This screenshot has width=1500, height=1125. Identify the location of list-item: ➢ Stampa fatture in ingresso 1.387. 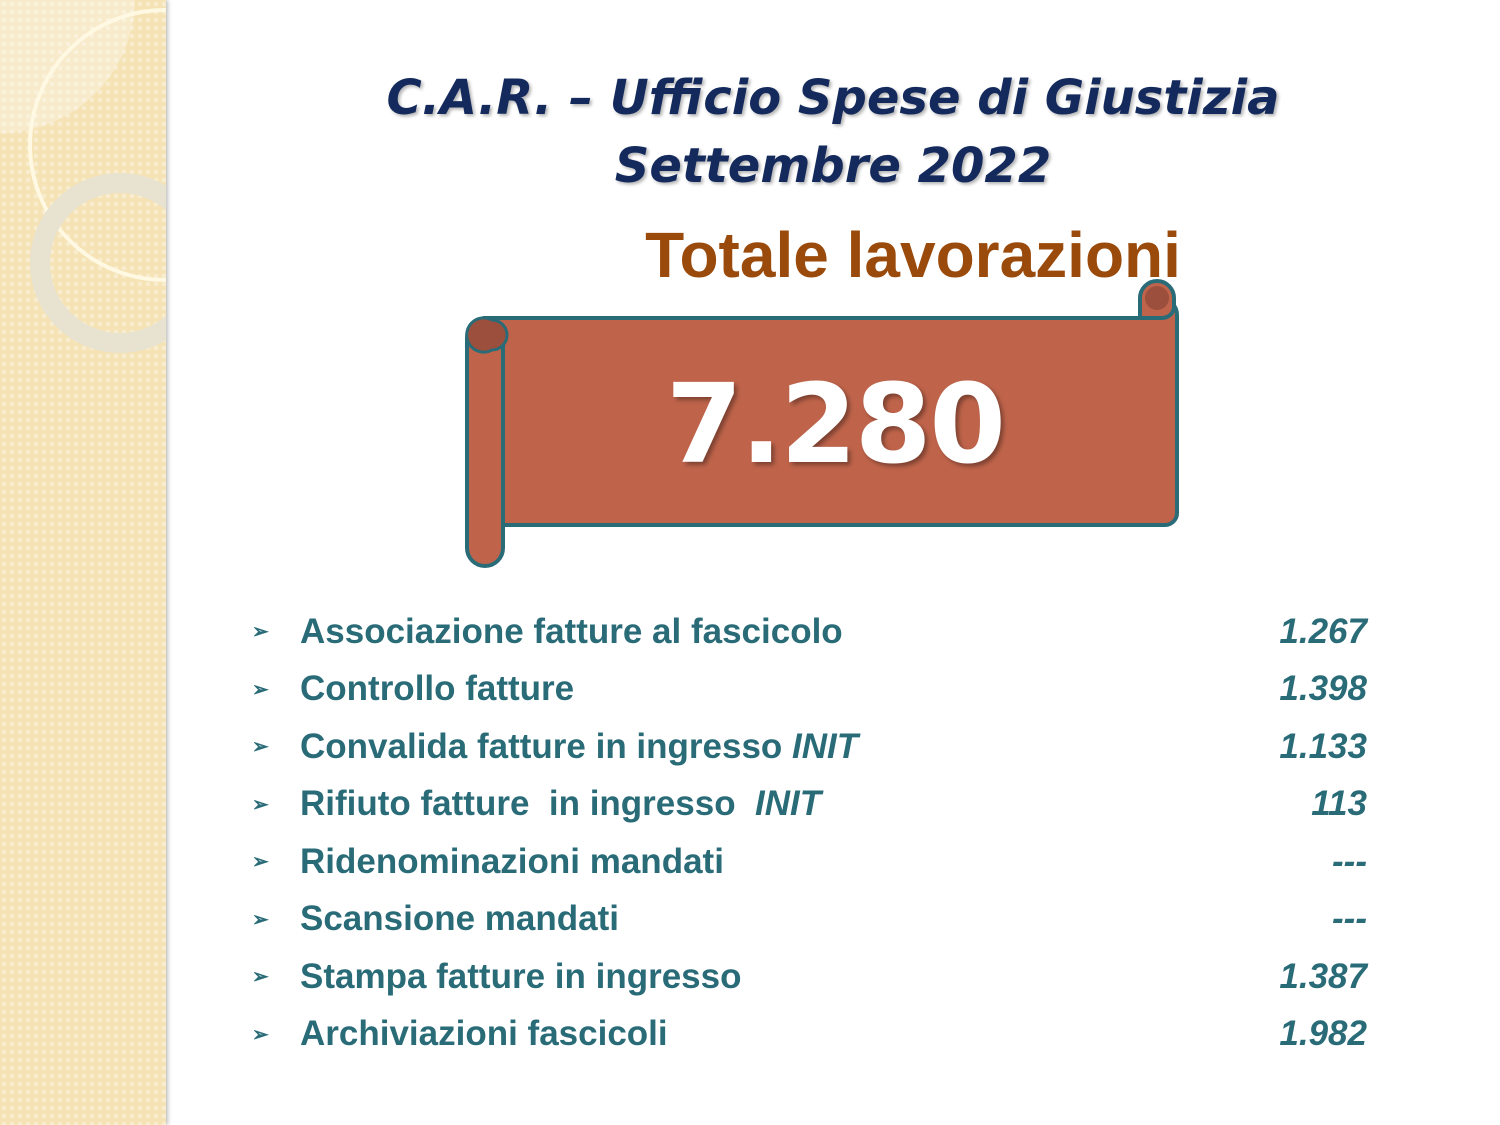
(809, 976).